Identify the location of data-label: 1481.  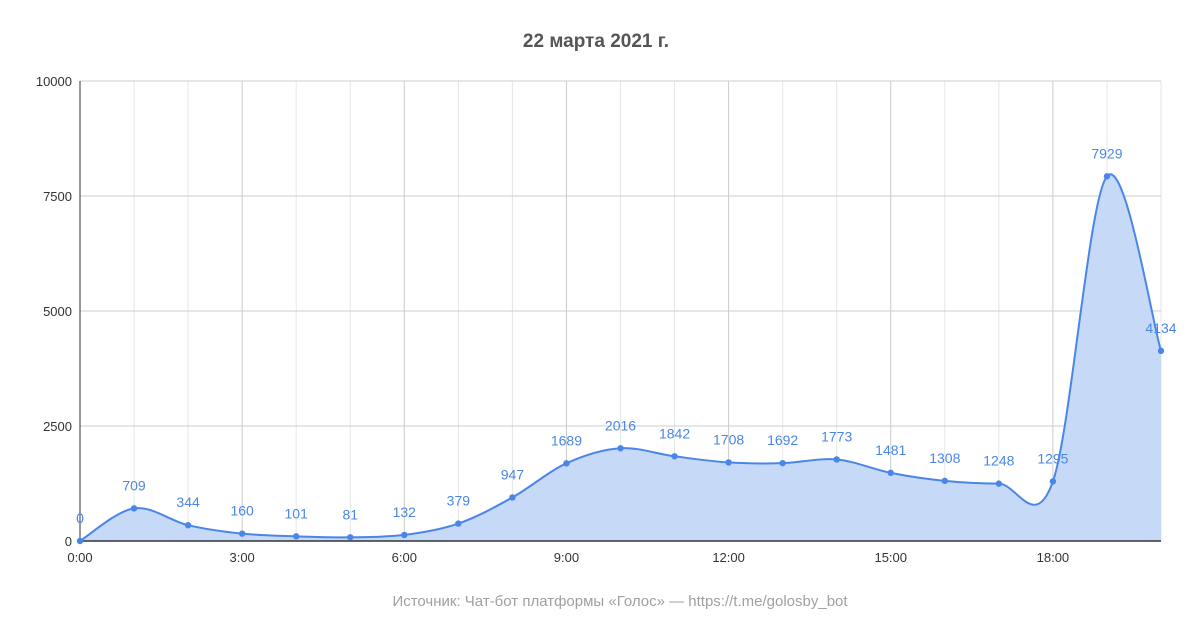
(890, 450).